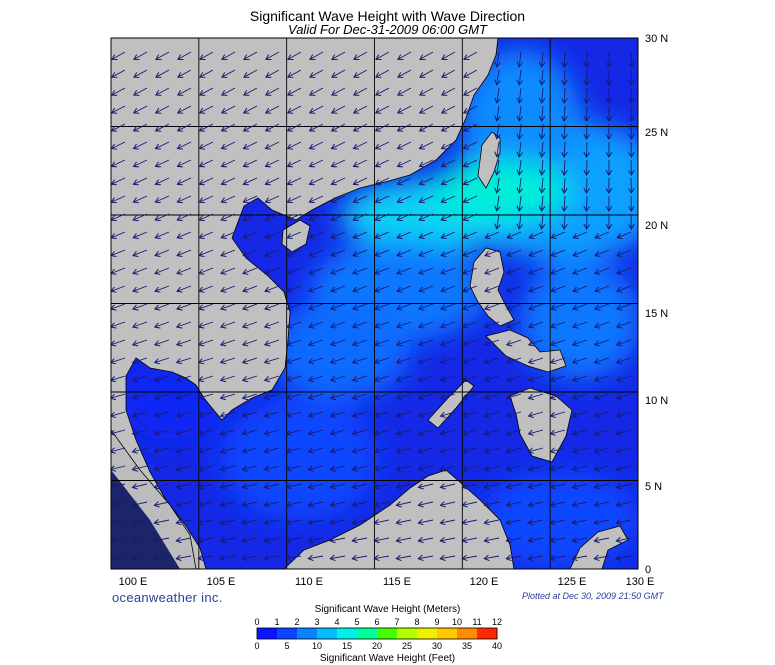  I want to click on lat-label-20: 20 N, so click(656, 226).